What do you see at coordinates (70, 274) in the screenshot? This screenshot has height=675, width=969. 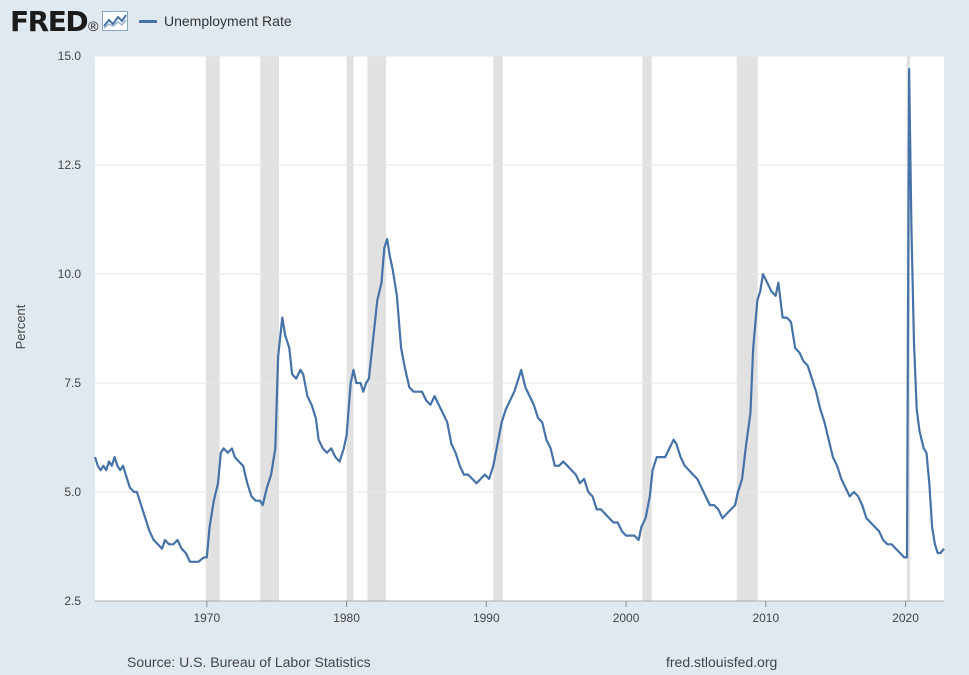 I see `y-tick-label: 10.0` at bounding box center [70, 274].